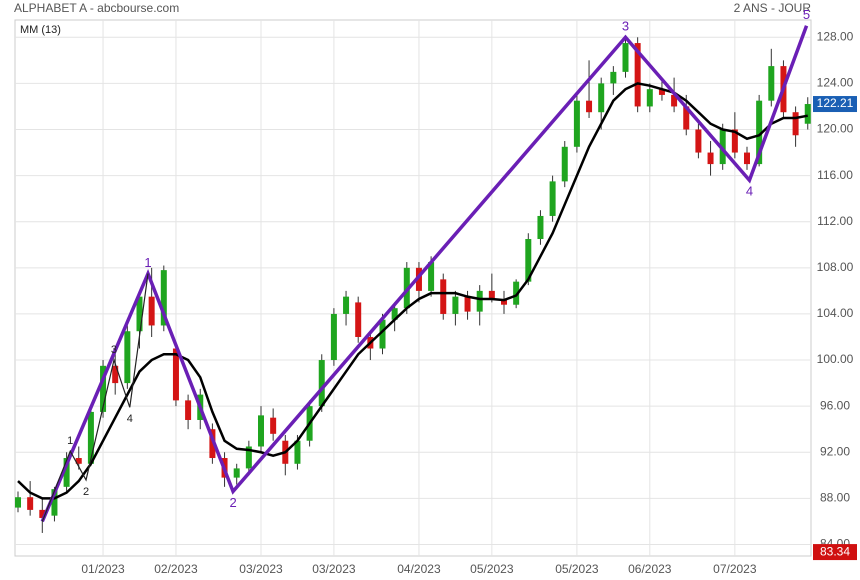  I want to click on x-tick-label: 04/2023, so click(419, 569).